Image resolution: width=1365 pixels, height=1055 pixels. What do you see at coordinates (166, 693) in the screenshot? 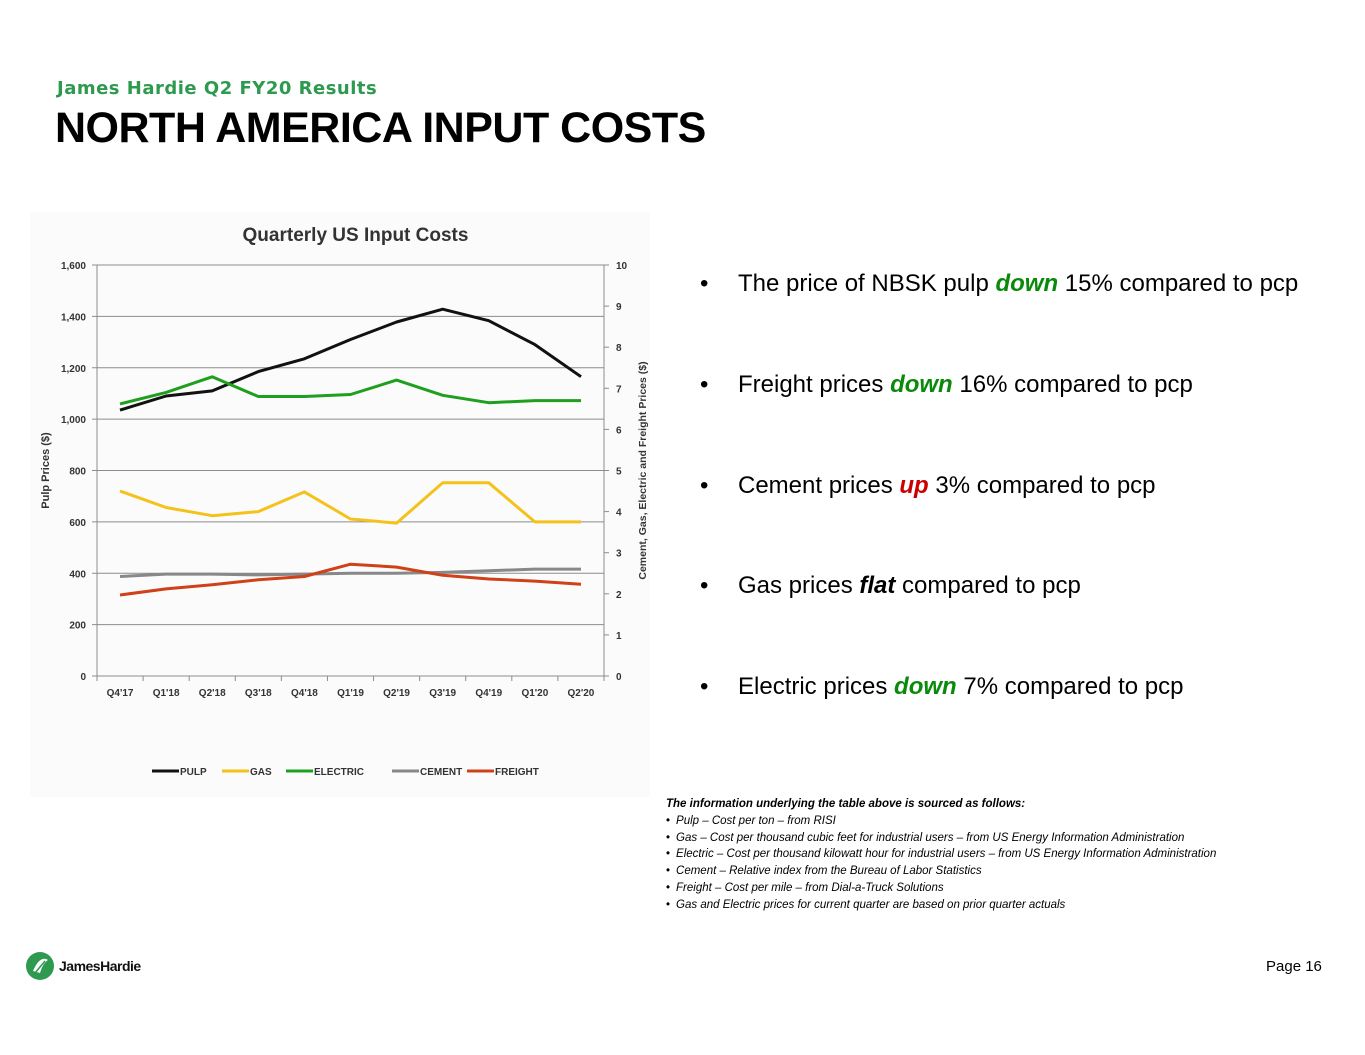
I see `x-tick-label: Q1'18` at bounding box center [166, 693].